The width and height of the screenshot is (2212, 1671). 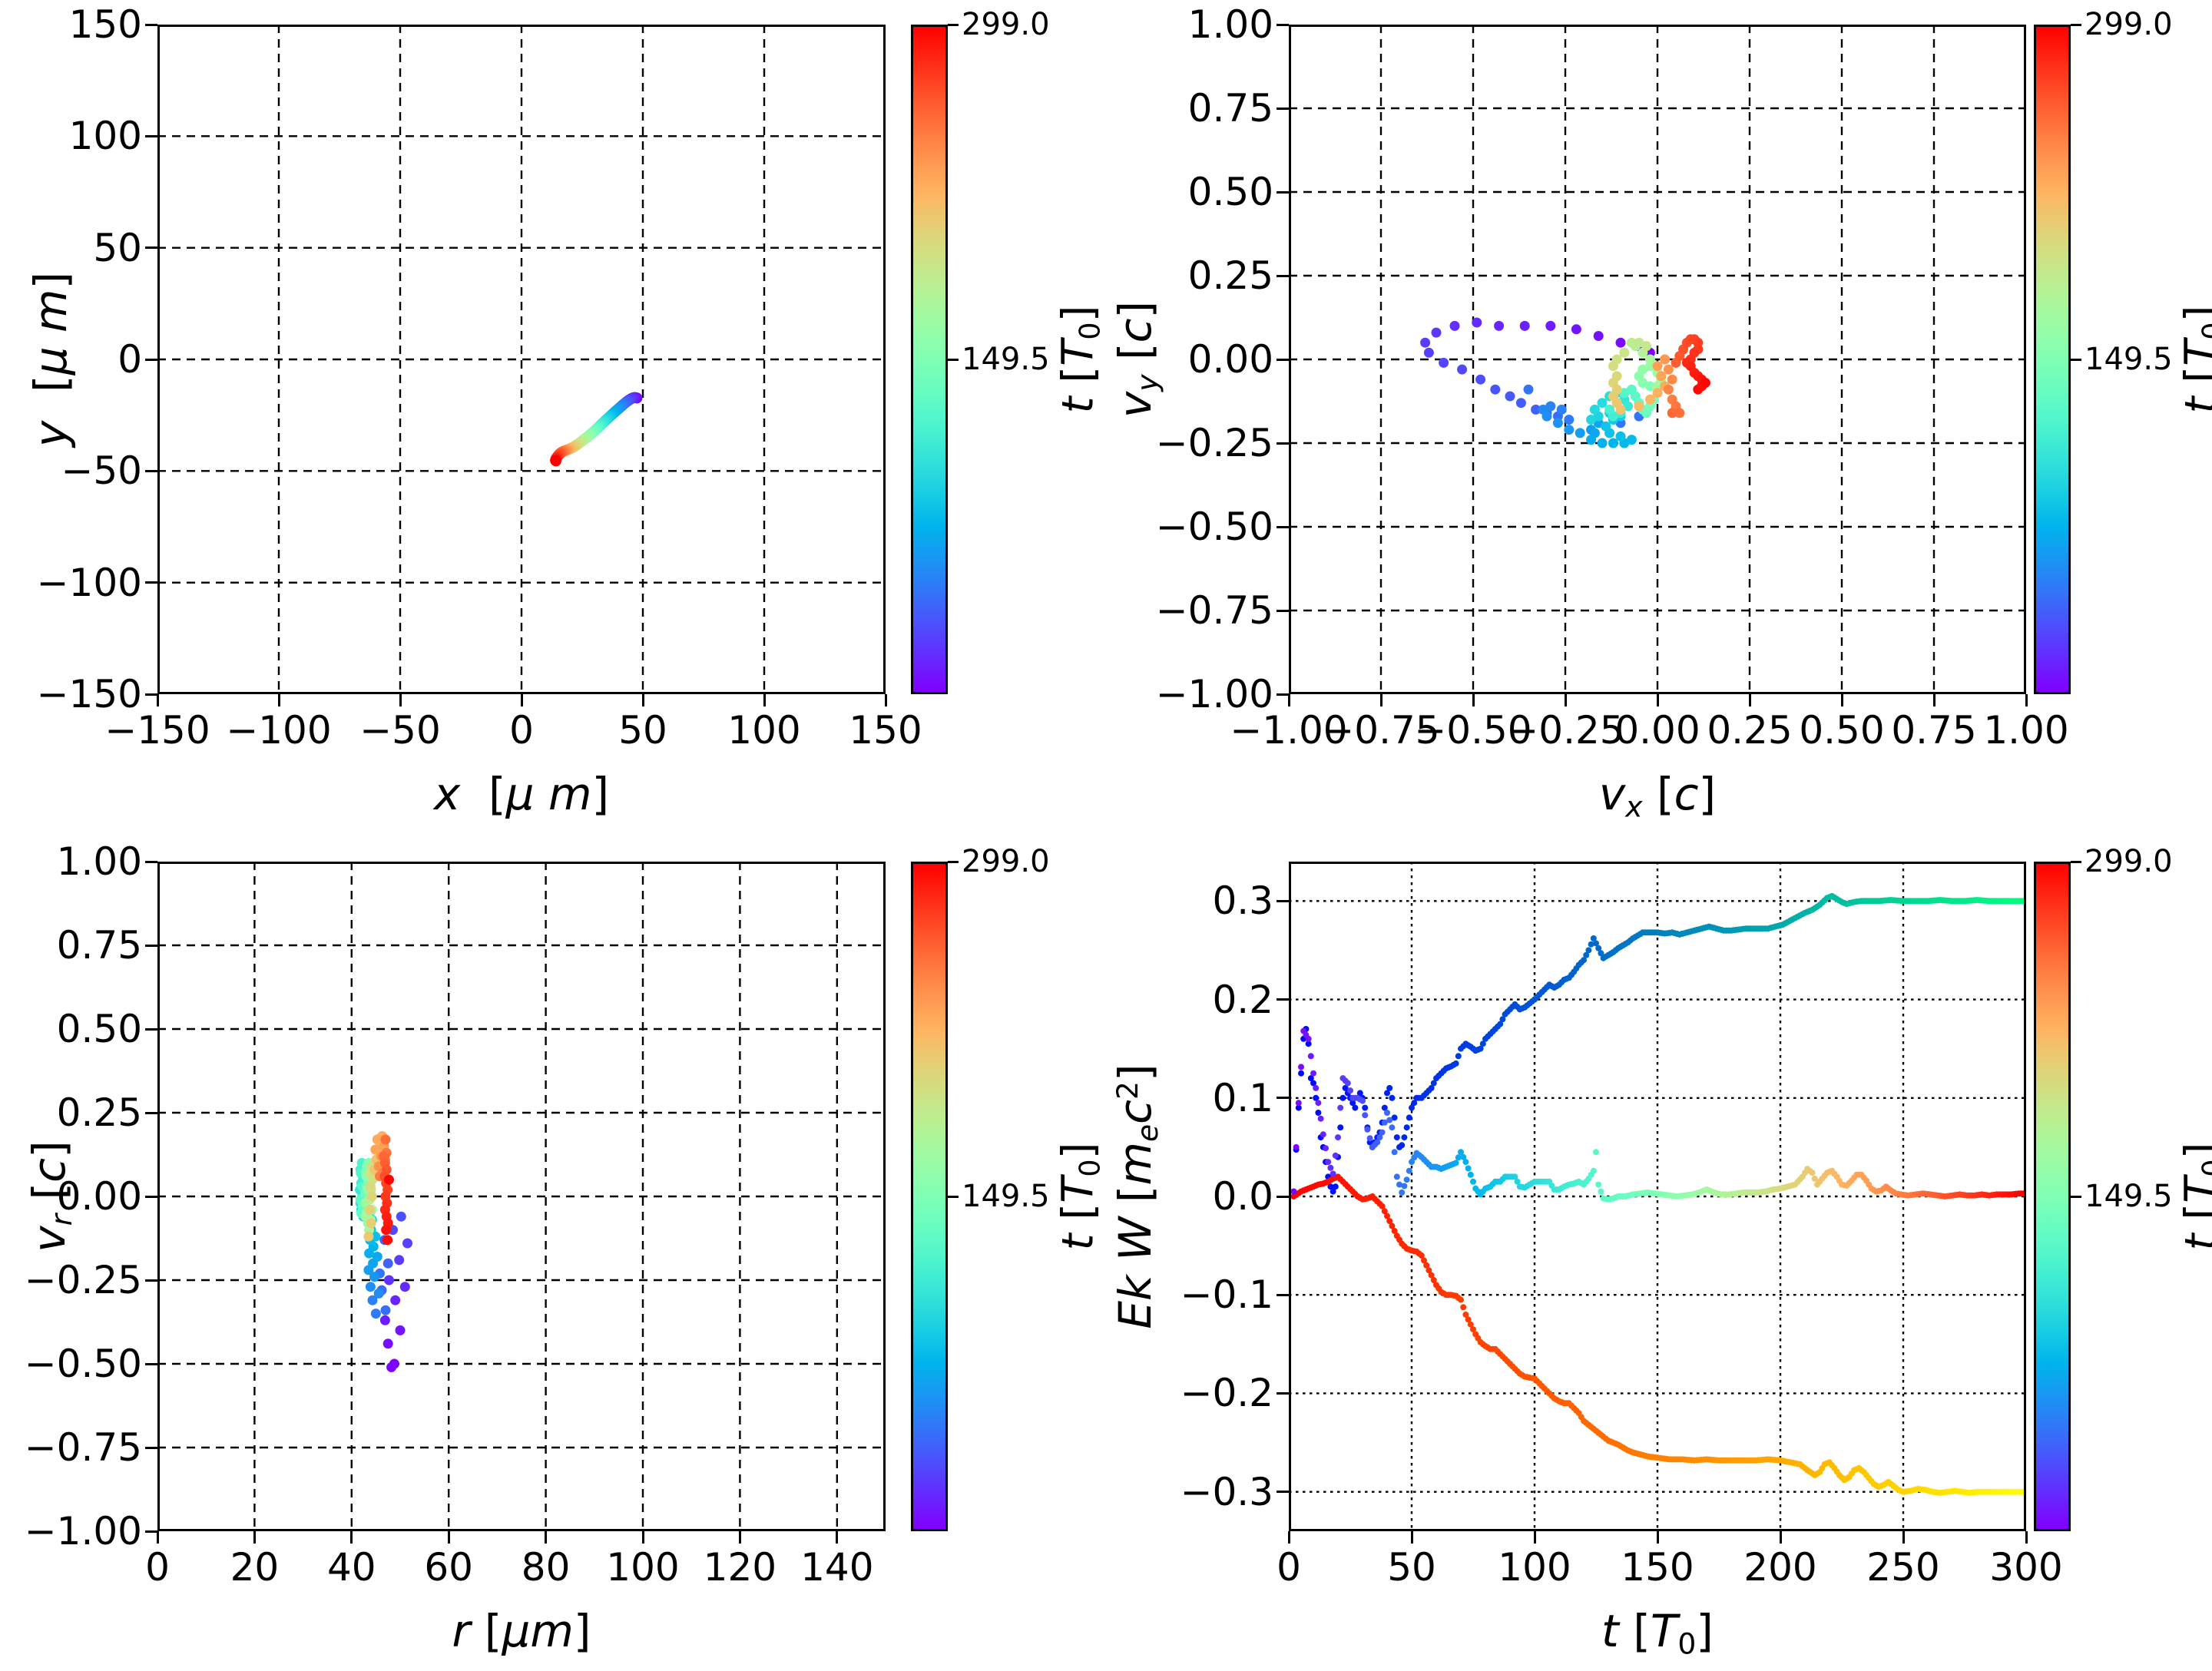 I want to click on x-axis-label: x [μ m], so click(x=521, y=794).